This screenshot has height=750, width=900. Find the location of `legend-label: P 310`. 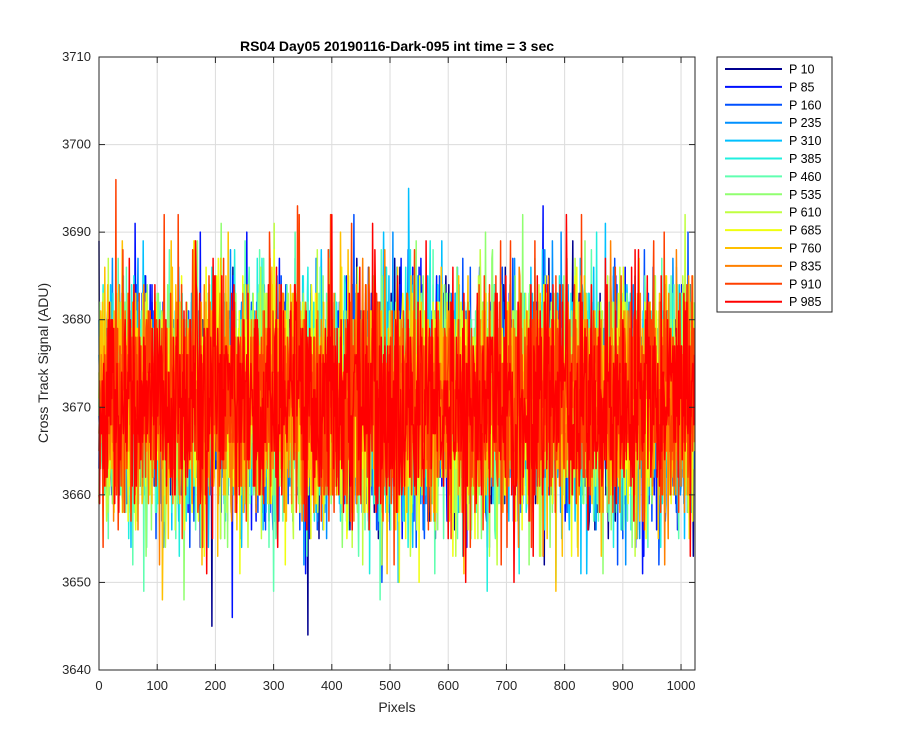

legend-label: P 310 is located at coordinates (805, 141).